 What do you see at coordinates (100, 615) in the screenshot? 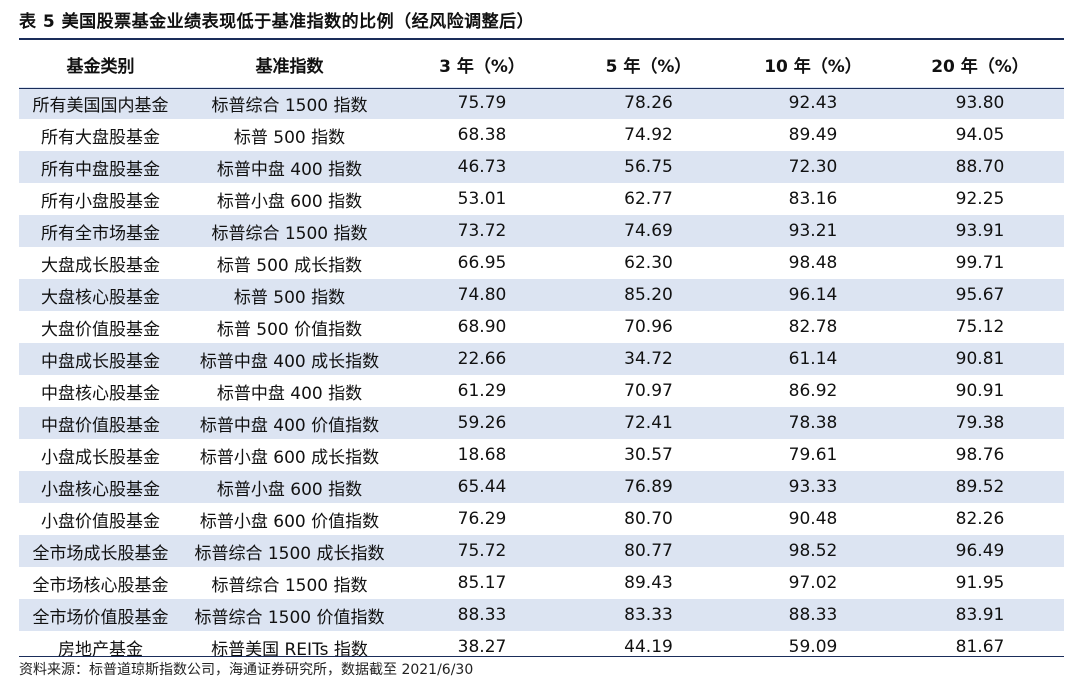
I see `fund-category-cell: 全市场价值股基金` at bounding box center [100, 615].